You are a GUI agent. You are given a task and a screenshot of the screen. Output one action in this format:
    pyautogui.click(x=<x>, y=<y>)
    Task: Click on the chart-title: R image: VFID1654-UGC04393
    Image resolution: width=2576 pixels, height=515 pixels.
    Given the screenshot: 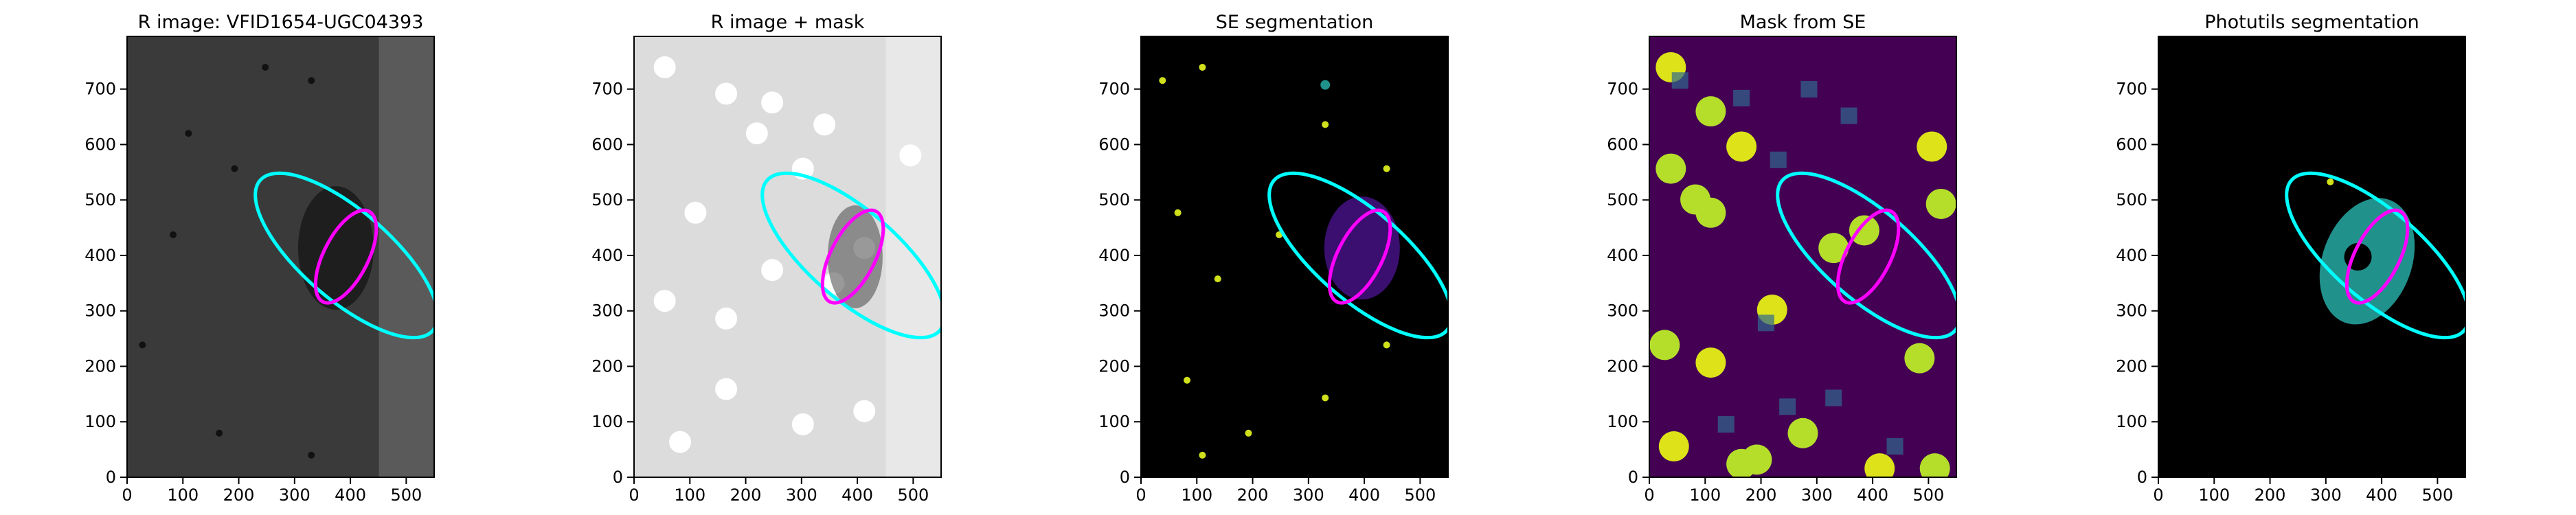 What is the action you would take?
    pyautogui.click(x=281, y=23)
    